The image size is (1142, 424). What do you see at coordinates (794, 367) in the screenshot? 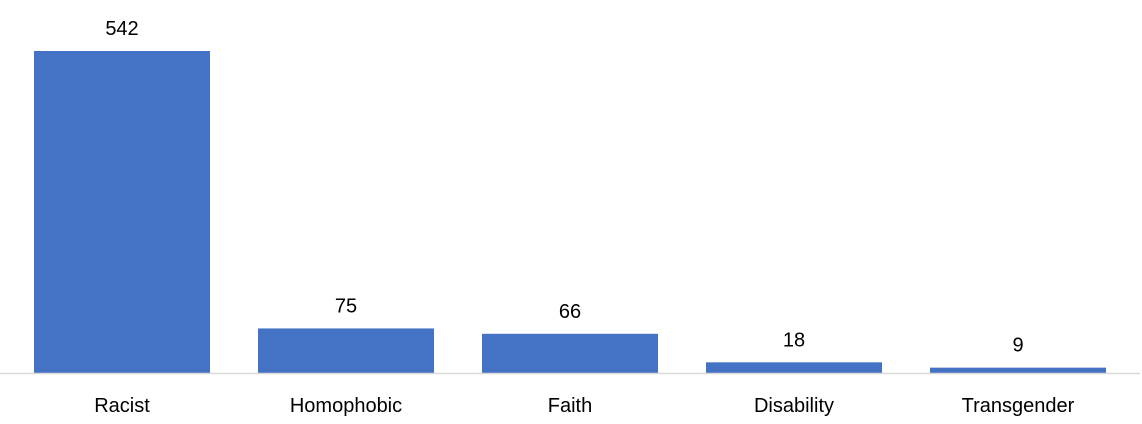
I see `bar-disability` at bounding box center [794, 367].